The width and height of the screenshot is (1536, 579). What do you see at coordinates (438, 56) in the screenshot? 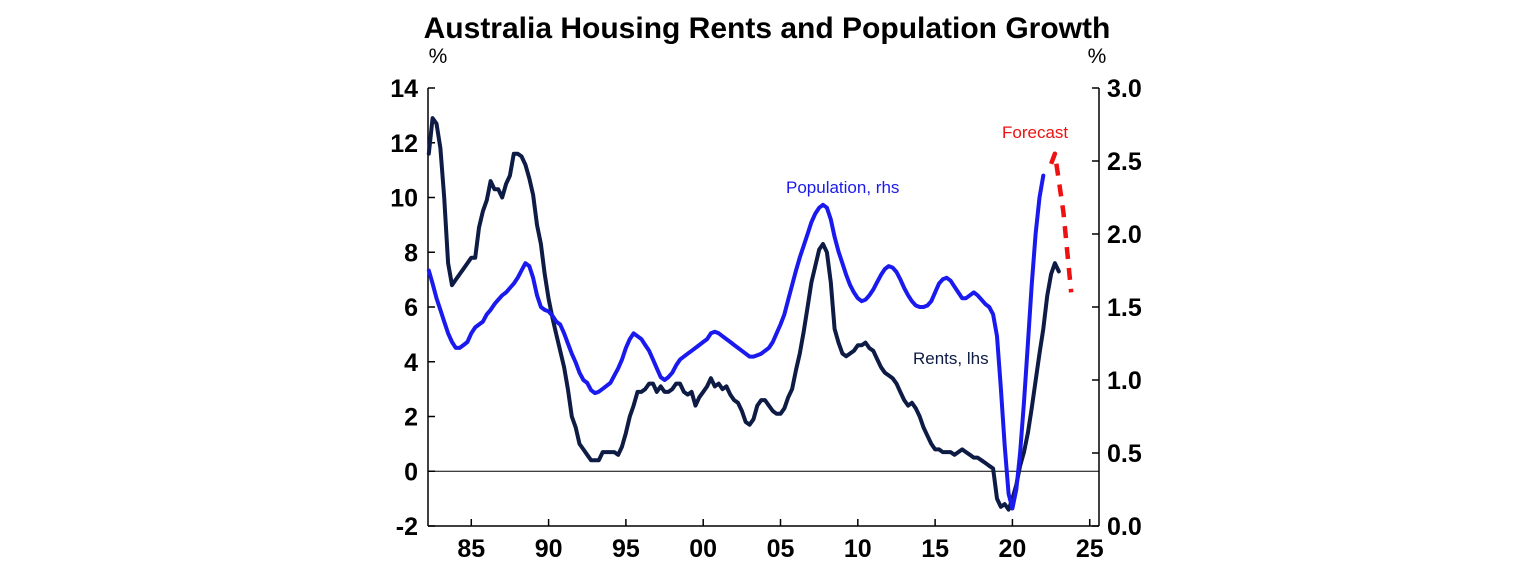
I see `y-left-unit: %` at bounding box center [438, 56].